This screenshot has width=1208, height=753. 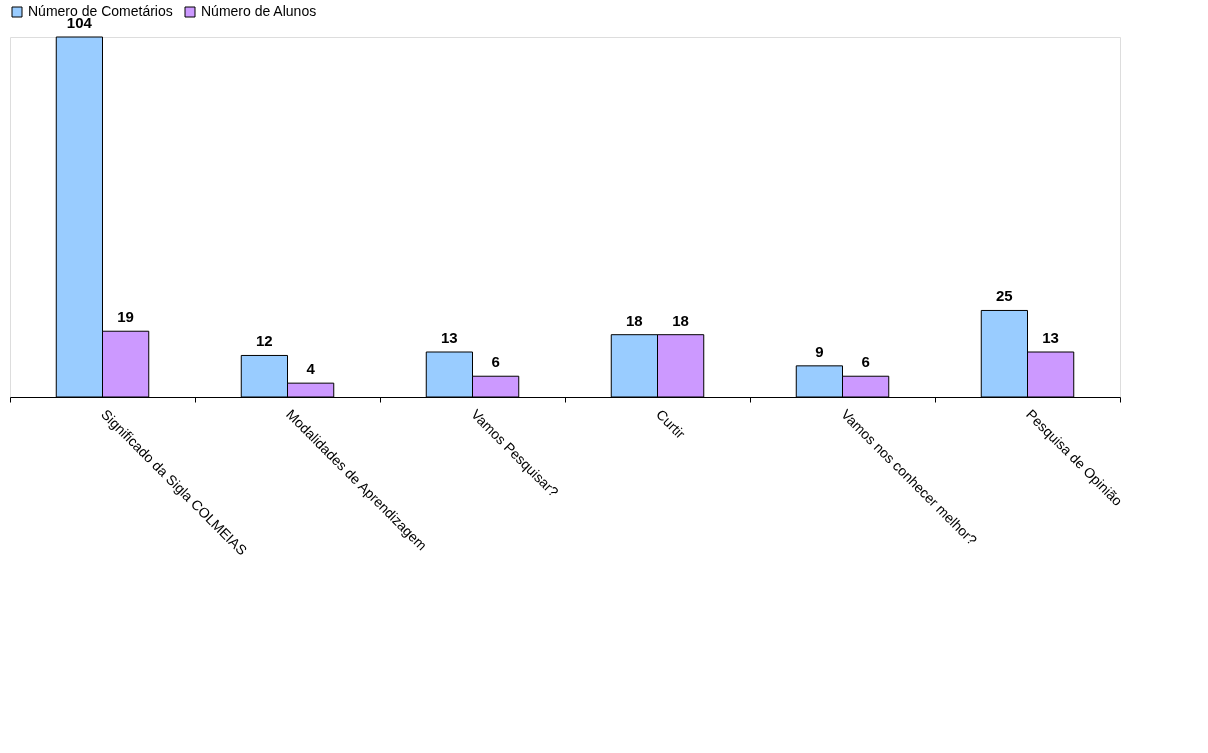 I want to click on data-label: 19, so click(x=125, y=317).